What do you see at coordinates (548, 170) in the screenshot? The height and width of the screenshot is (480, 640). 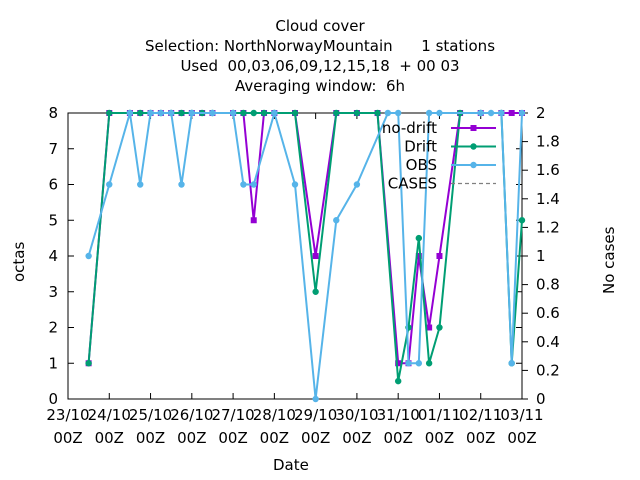 I see `y2-tick-label: 1.6` at bounding box center [548, 170].